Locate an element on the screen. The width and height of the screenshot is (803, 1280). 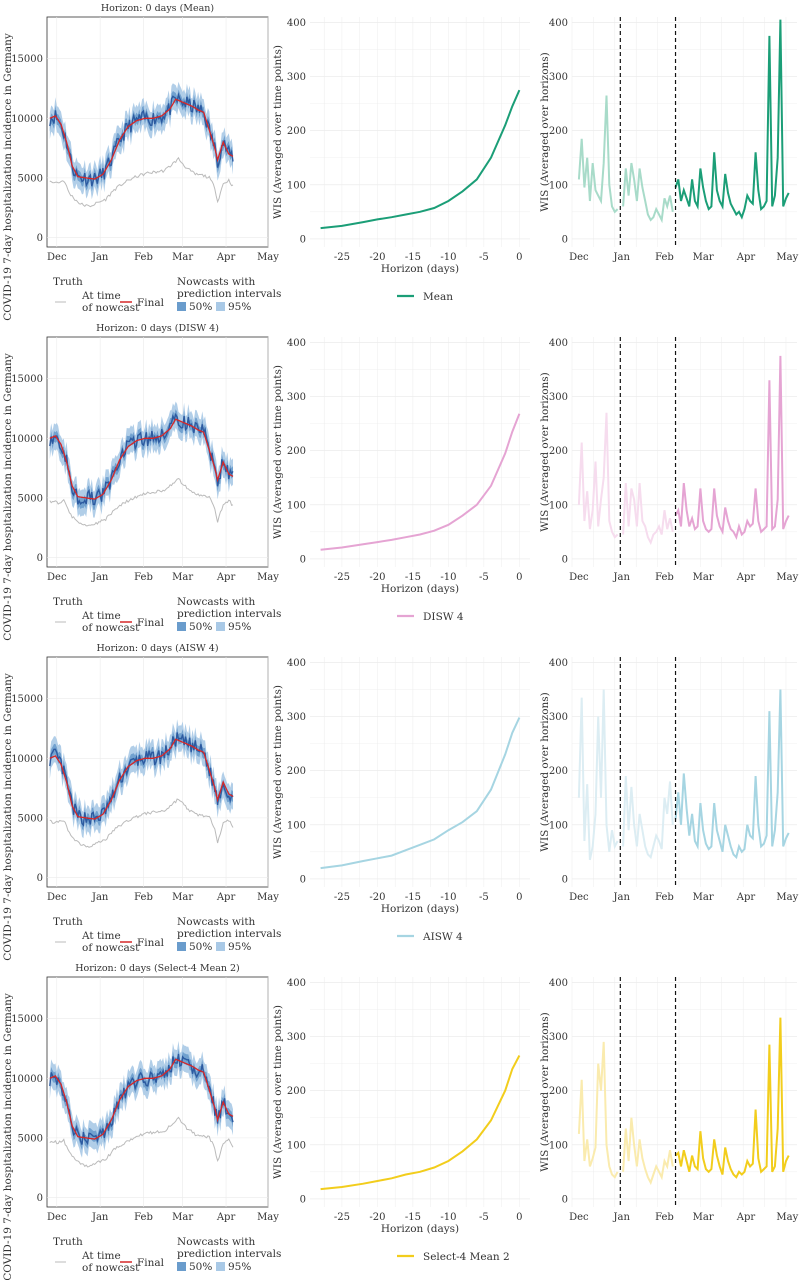
panel-frame is located at coordinates (157, 772).